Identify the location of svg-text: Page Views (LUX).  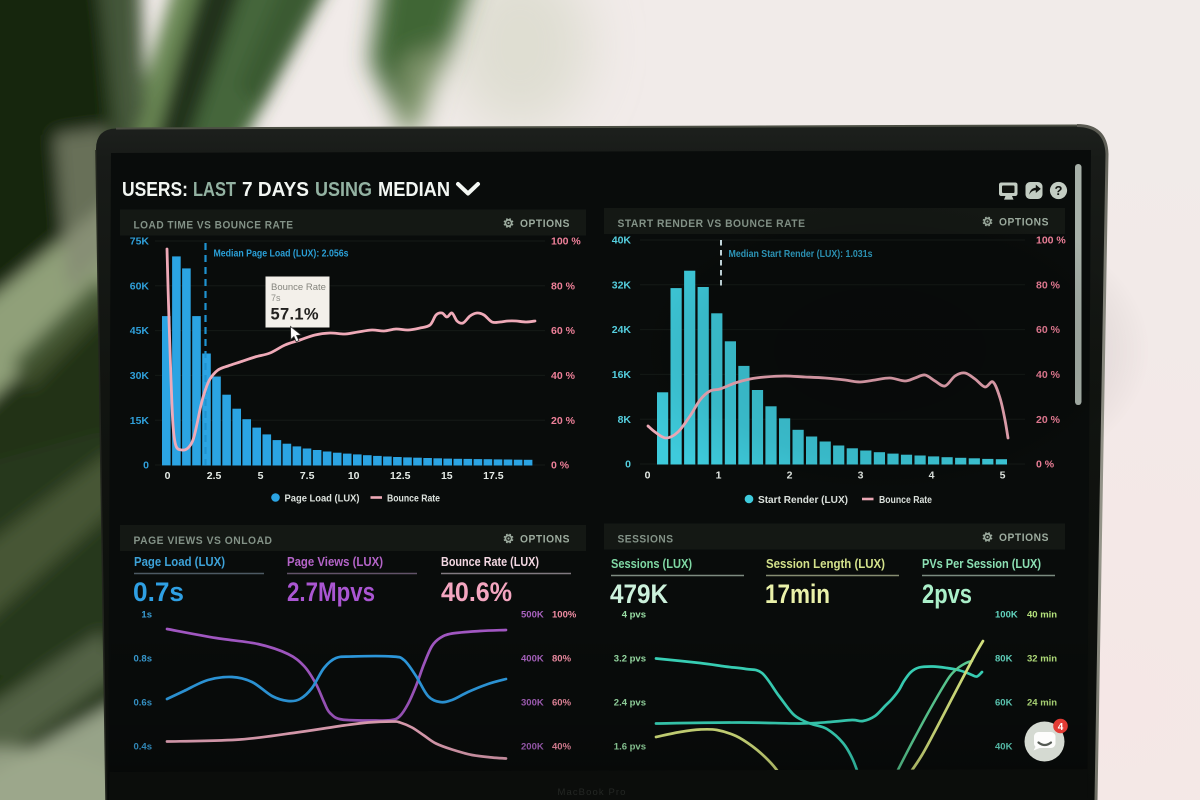
(335, 562).